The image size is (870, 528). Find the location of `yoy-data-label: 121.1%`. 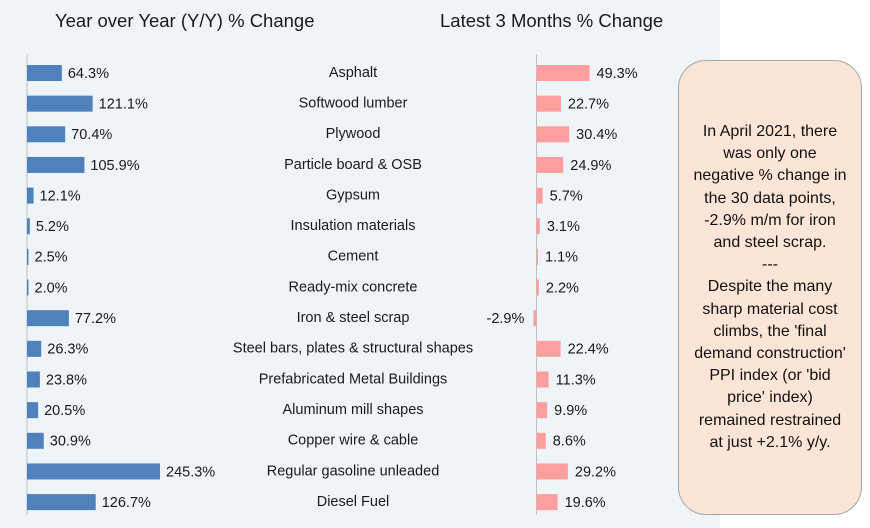

yoy-data-label: 121.1% is located at coordinates (123, 104).